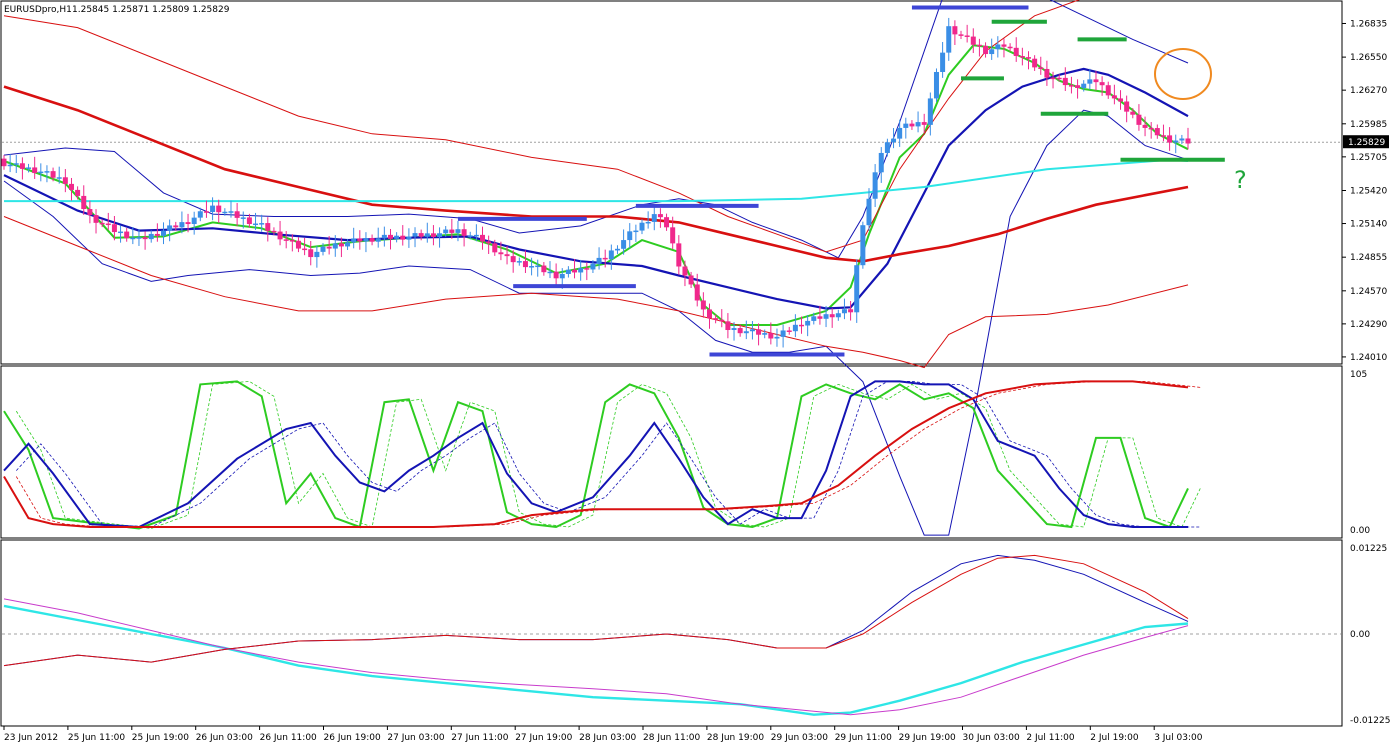 This screenshot has height=746, width=1393. Describe the element at coordinates (1178, 738) in the screenshot. I see `time-tick-label: 3 Jul 03:00` at that location.